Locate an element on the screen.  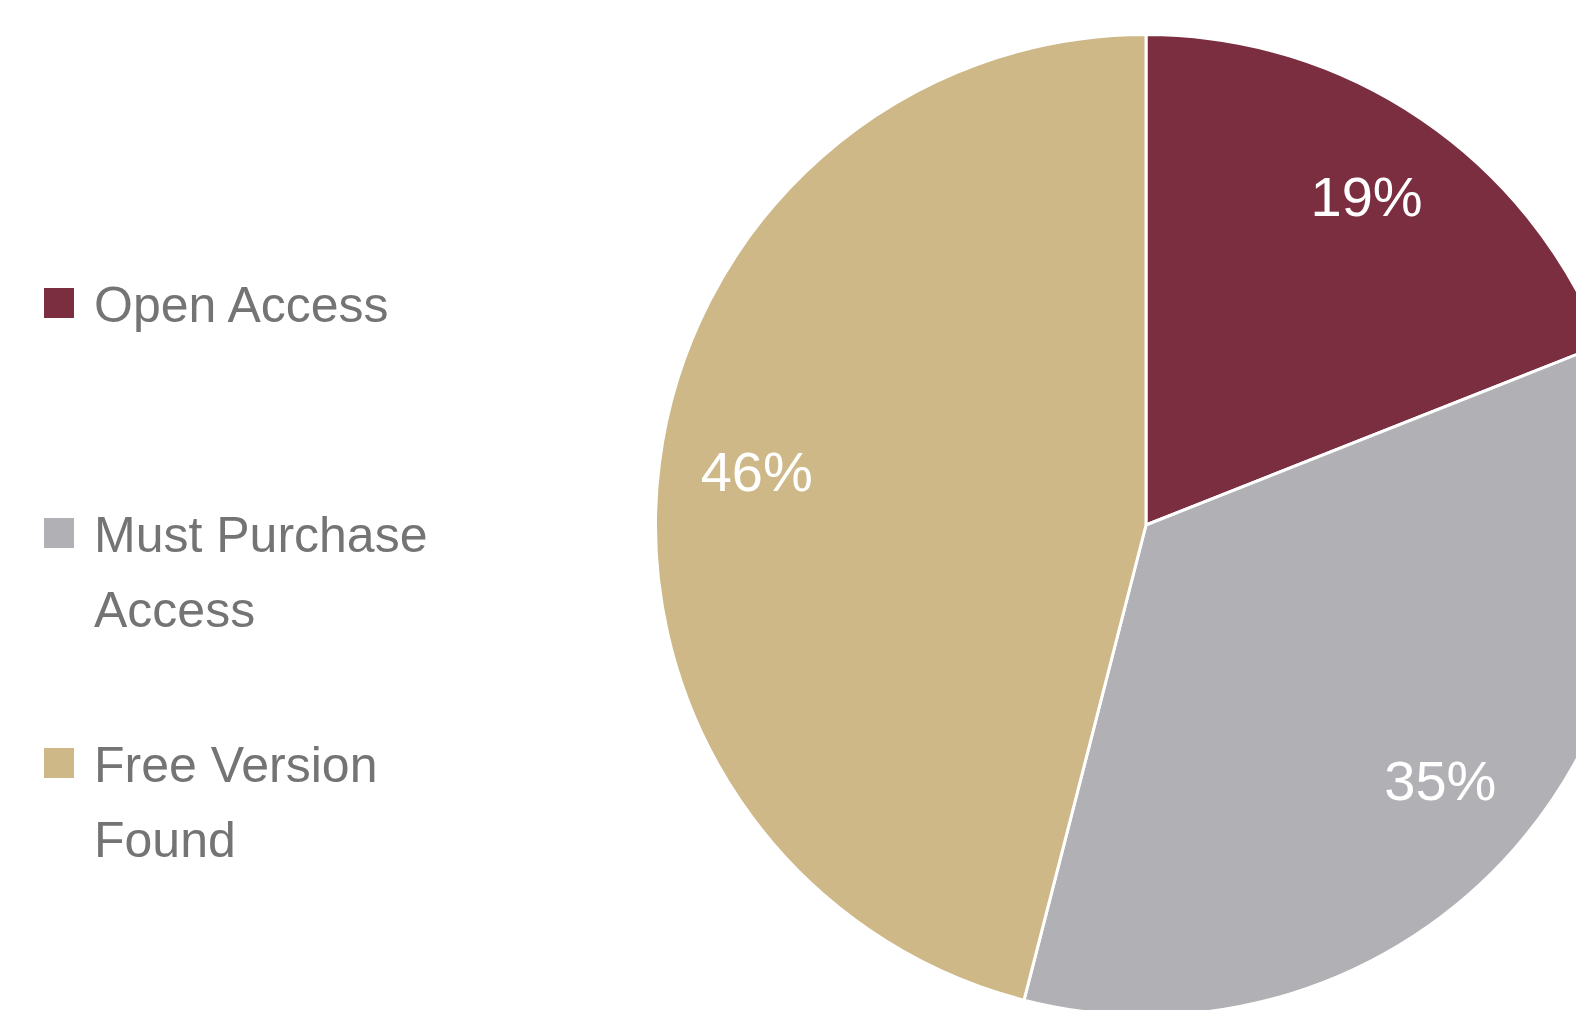
data-label: 46% is located at coordinates (756, 472).